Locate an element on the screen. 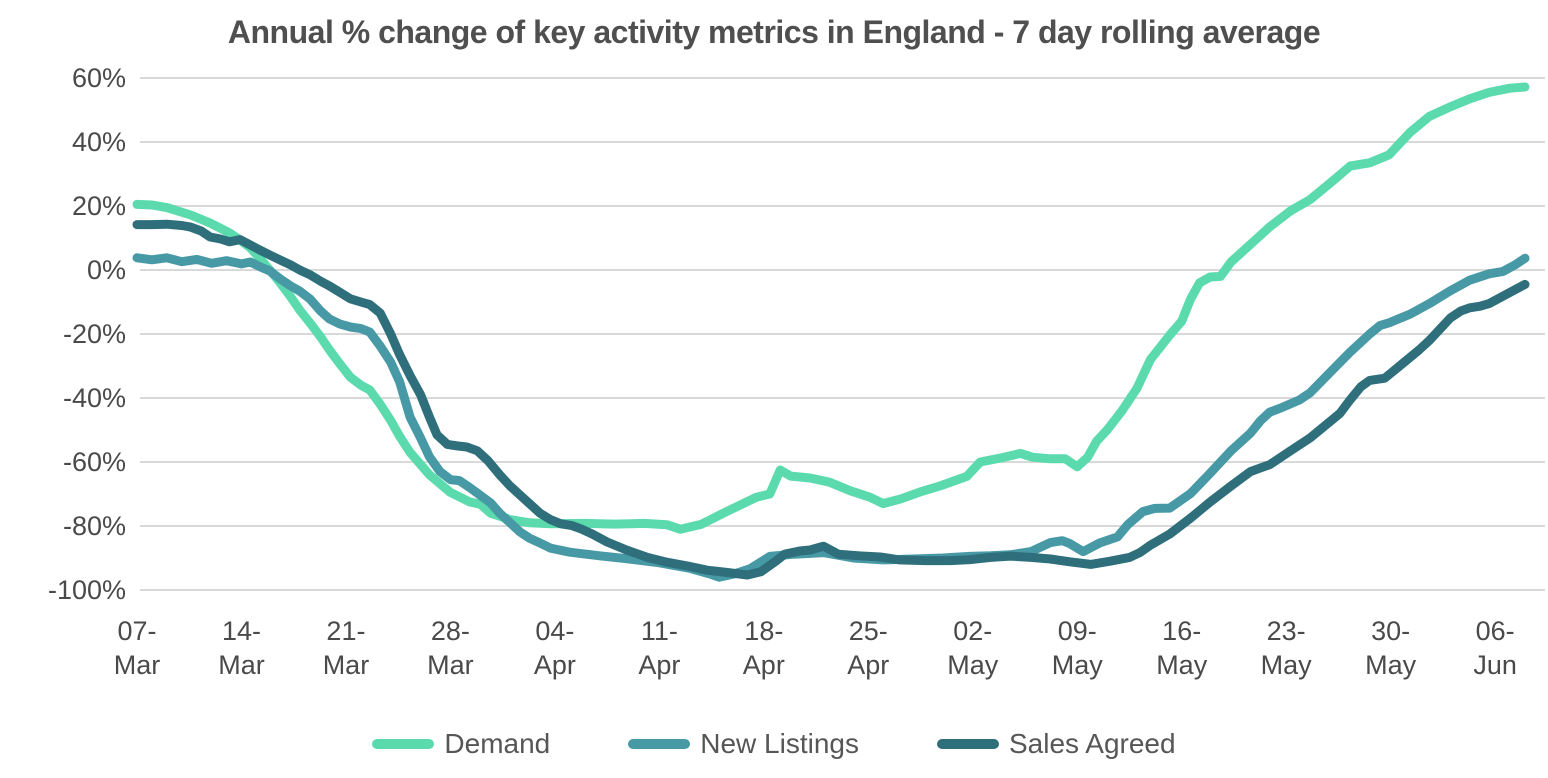 The image size is (1548, 778). legend-item-demand: Demand is located at coordinates (461, 744).